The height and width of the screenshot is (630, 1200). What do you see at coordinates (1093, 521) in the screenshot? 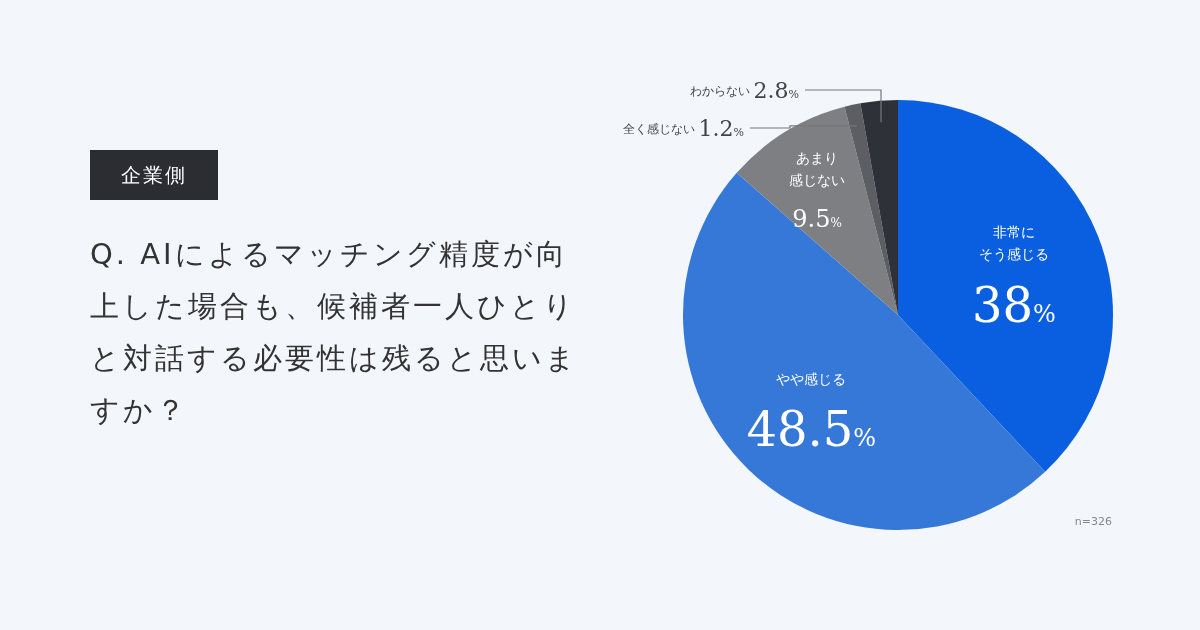
I see `text: n=326` at bounding box center [1093, 521].